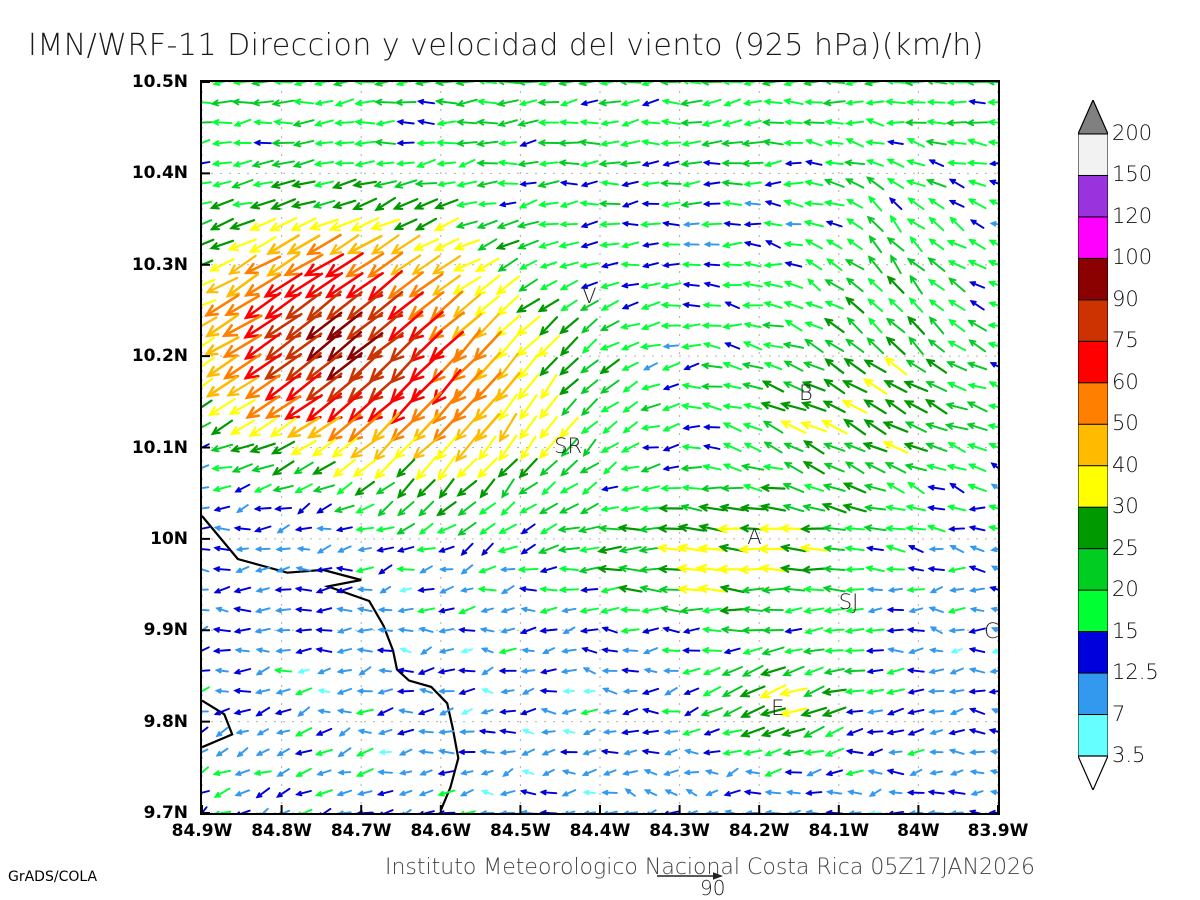 The height and width of the screenshot is (900, 1200). What do you see at coordinates (1125, 464) in the screenshot?
I see `colorbar-tick-label: 40` at bounding box center [1125, 464].